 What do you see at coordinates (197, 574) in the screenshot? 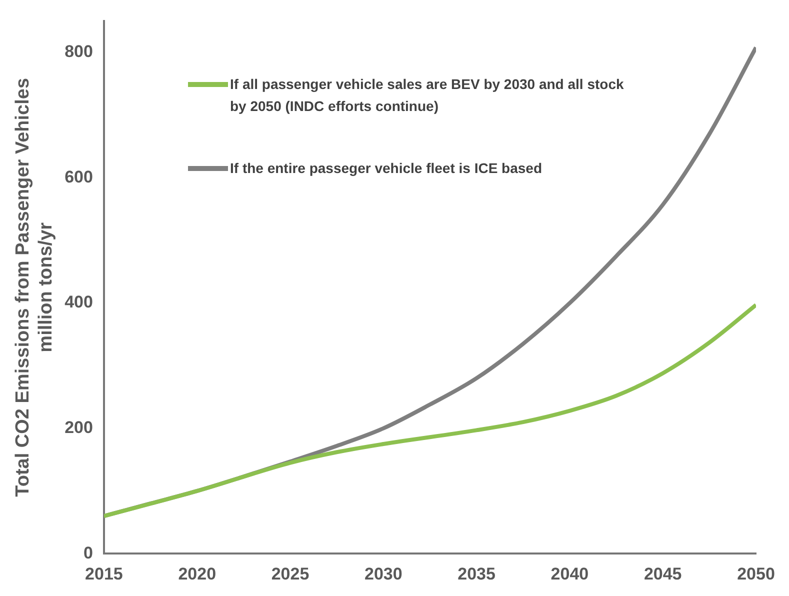
I see `x-tick-label: 2020` at bounding box center [197, 574].